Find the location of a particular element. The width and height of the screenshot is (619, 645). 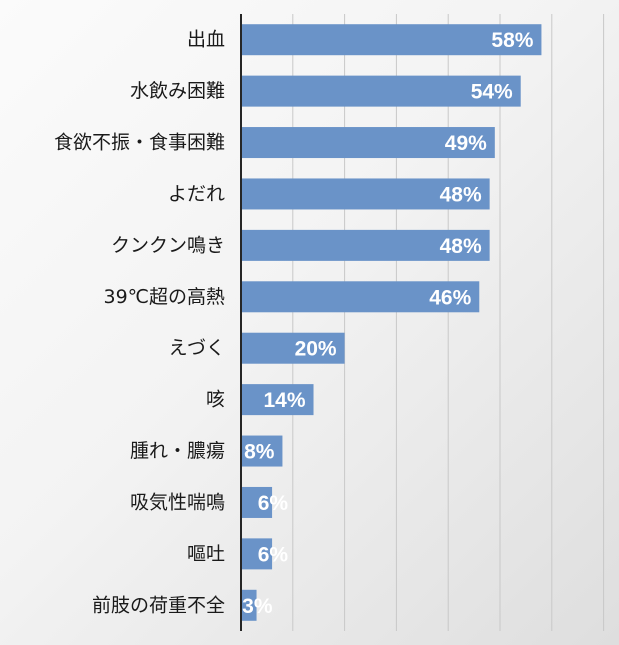

category-label: よだれ is located at coordinates (196, 194).